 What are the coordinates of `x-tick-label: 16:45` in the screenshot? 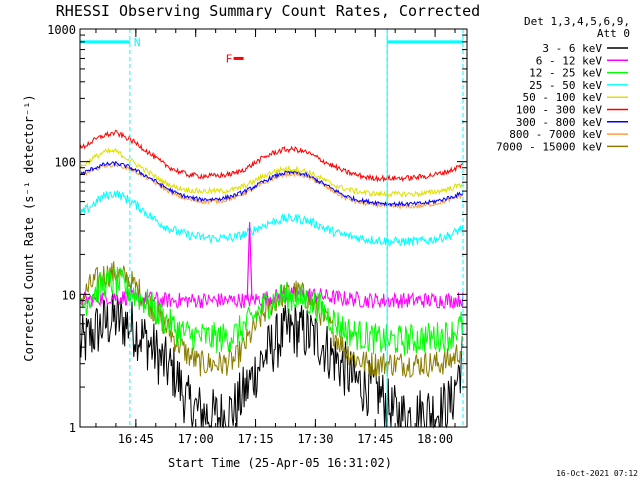 It's located at (136, 439).